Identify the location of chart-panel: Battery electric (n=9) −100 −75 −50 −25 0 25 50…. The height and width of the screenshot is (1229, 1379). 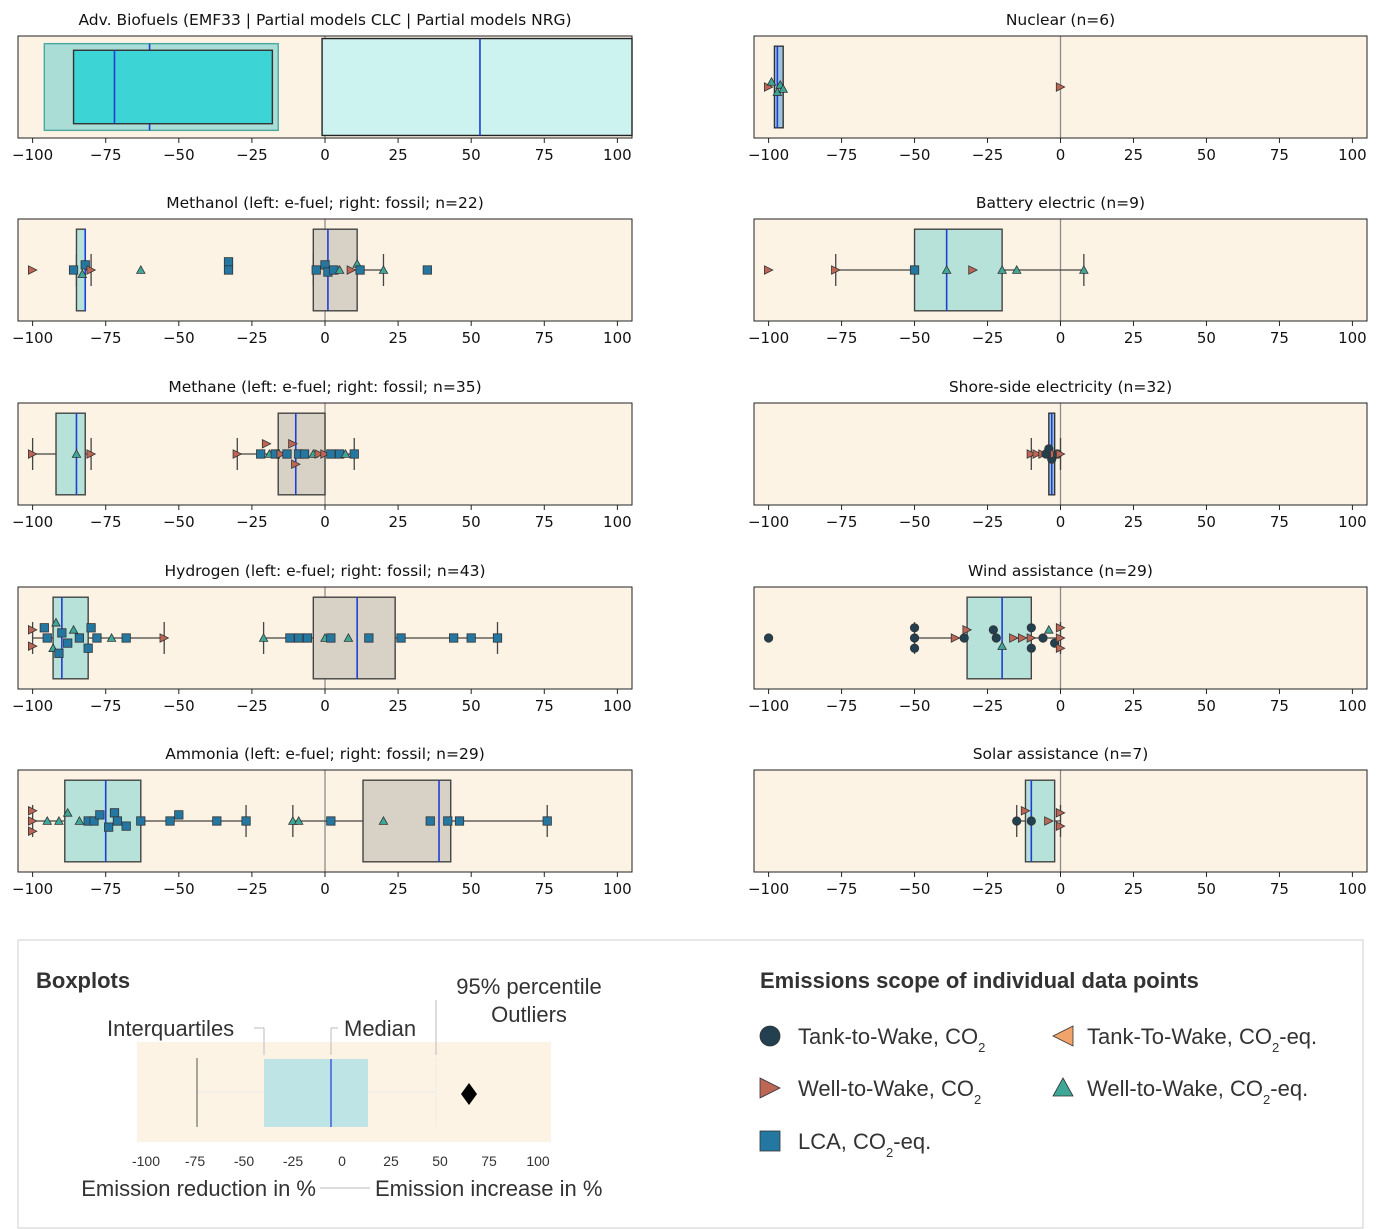
(1058, 270).